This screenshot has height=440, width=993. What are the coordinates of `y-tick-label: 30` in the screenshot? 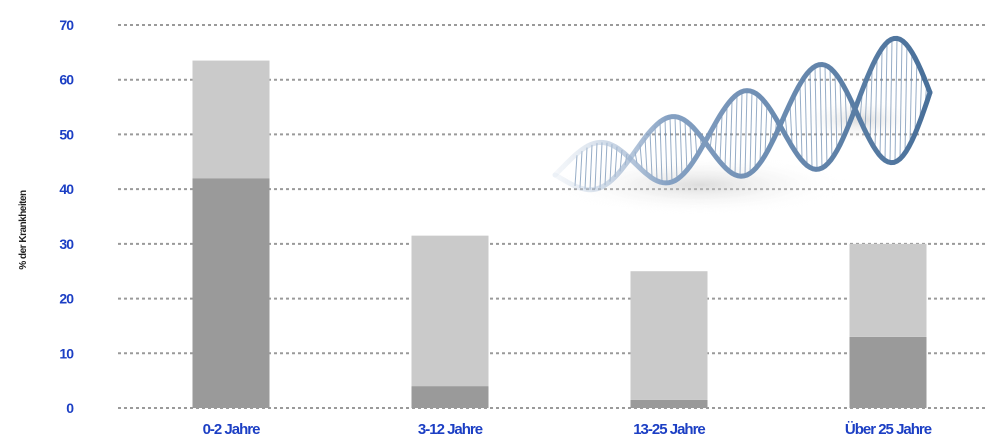 It's located at (66, 244).